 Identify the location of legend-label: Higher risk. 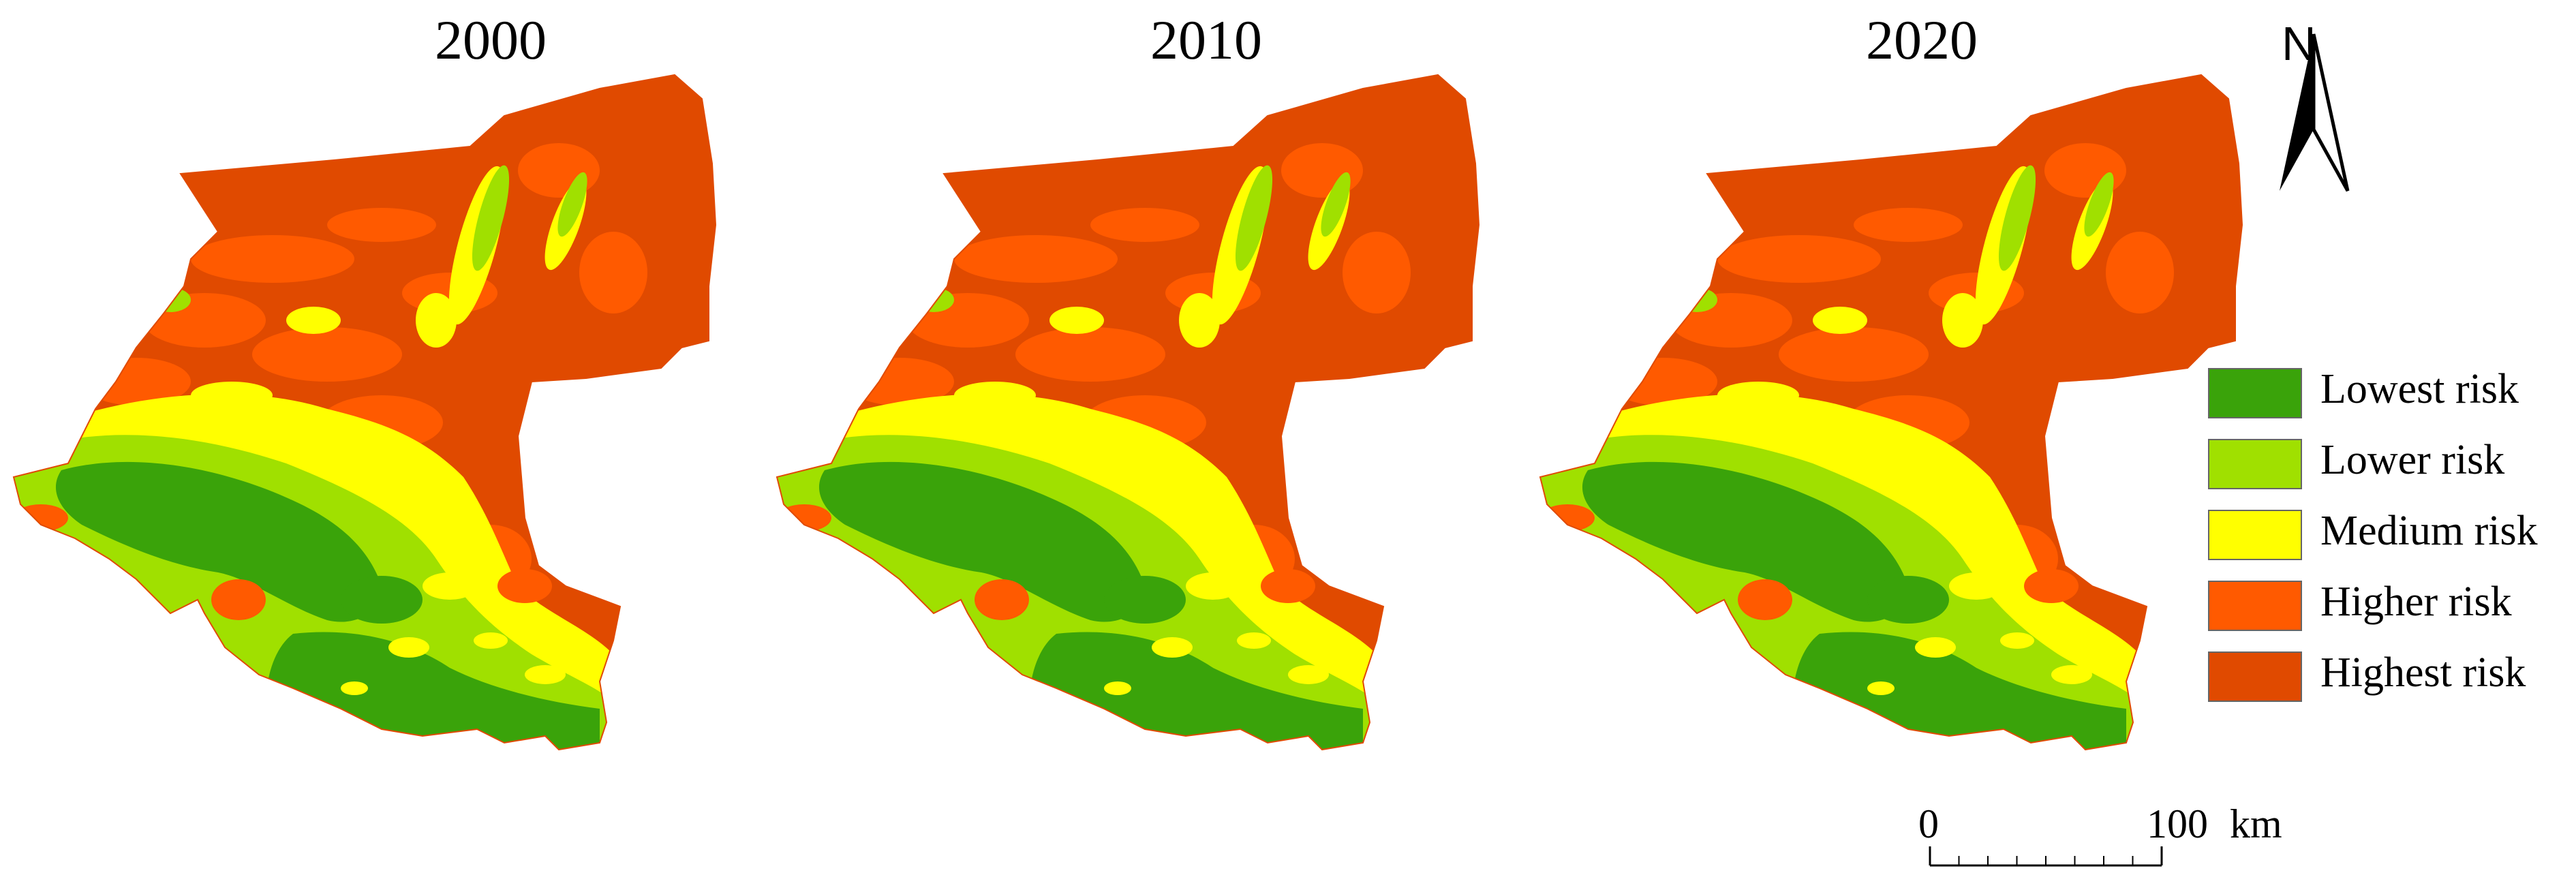
(2416, 602).